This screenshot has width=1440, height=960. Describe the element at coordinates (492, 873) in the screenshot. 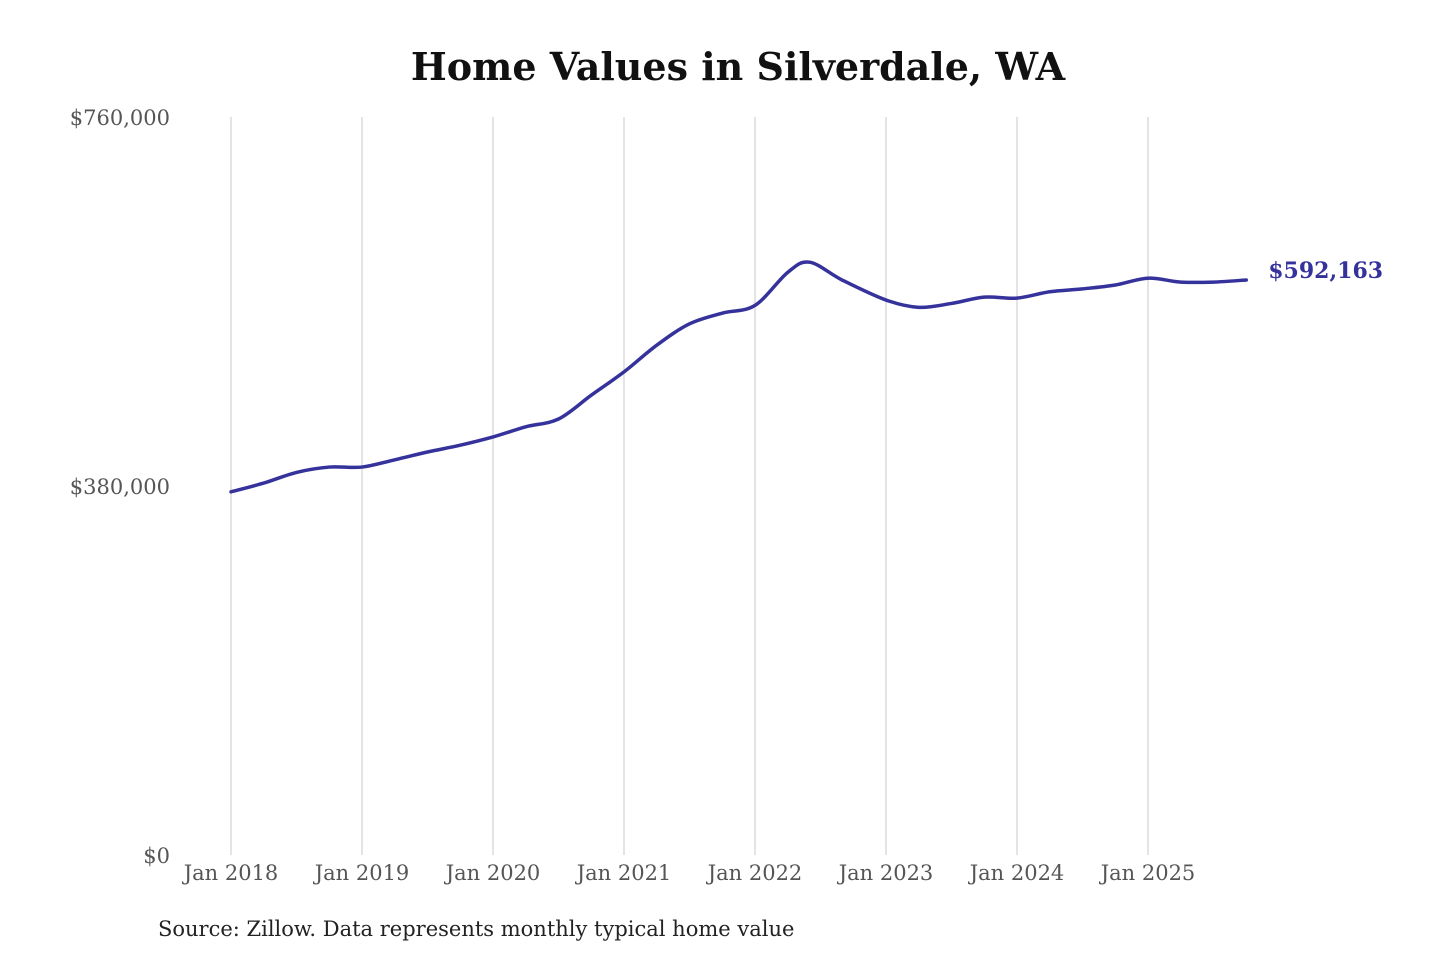

I see `x-tick-label: Jan 2020` at that location.